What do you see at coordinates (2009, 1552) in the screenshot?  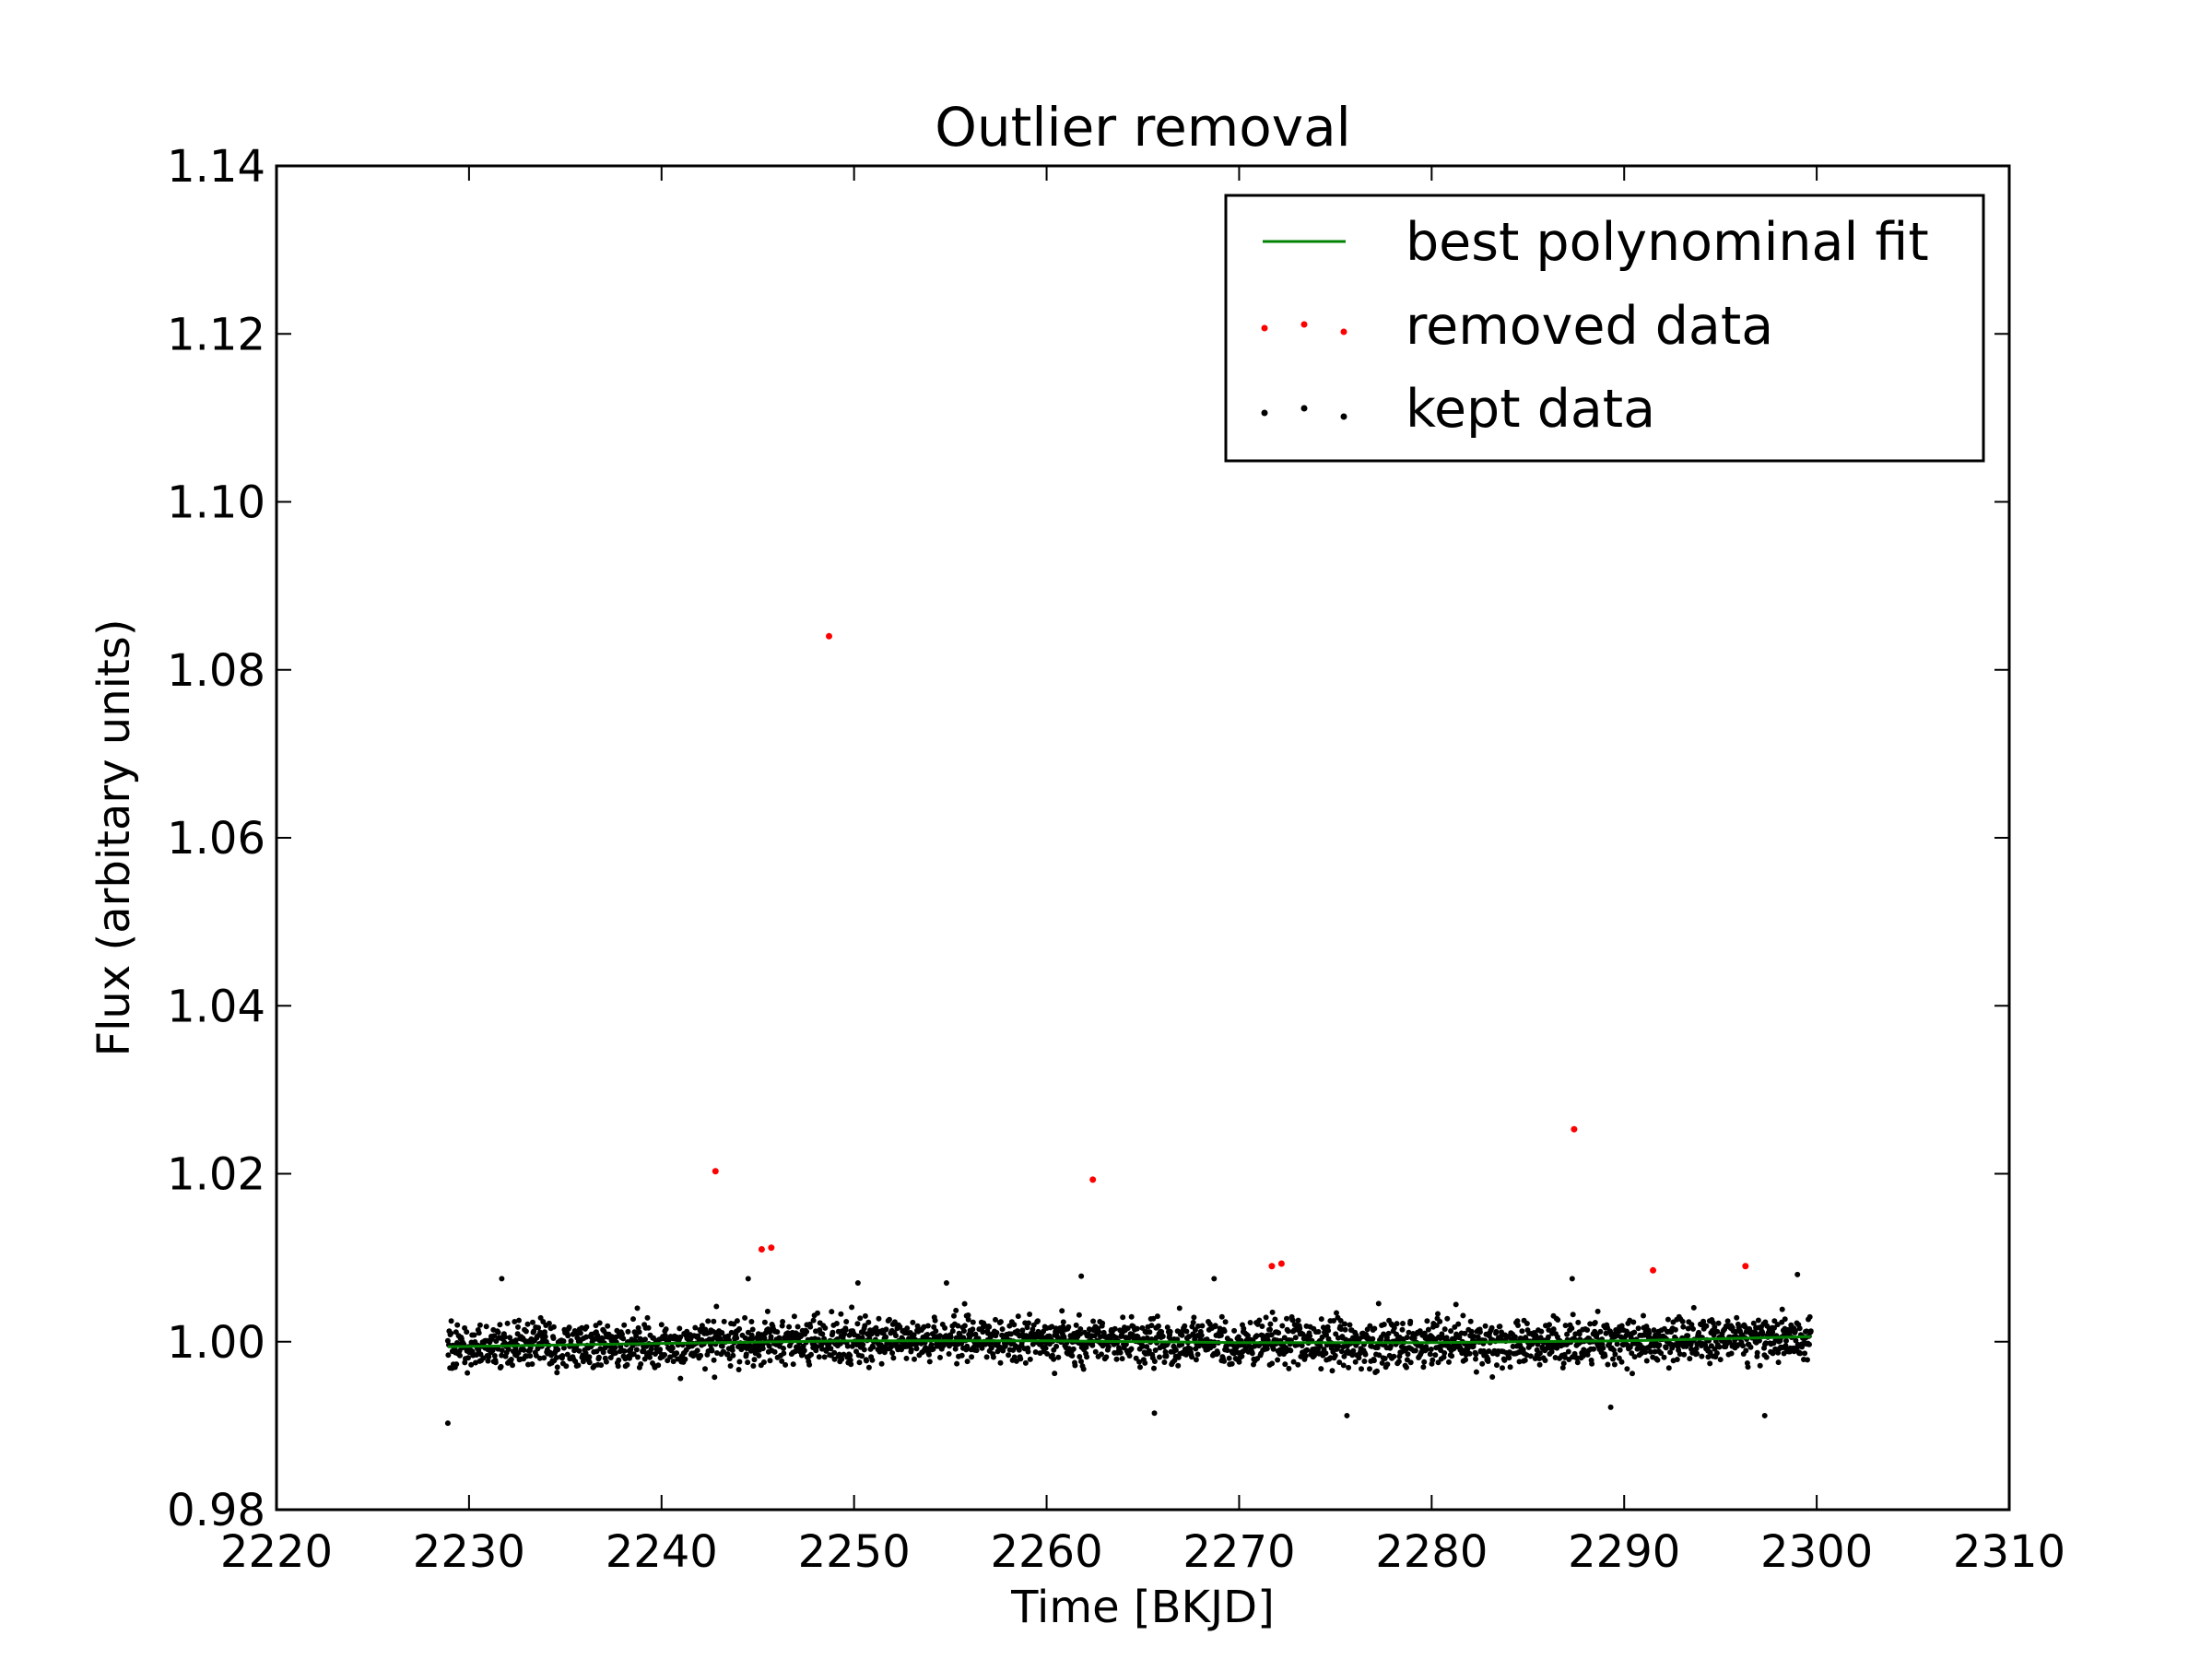 I see `x-tick-label: 2310` at bounding box center [2009, 1552].